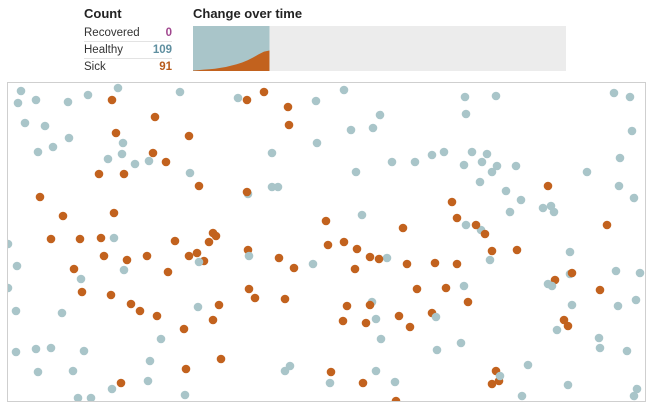 The image size is (650, 406). What do you see at coordinates (95, 67) in the screenshot?
I see `count-label: Sick` at bounding box center [95, 67].